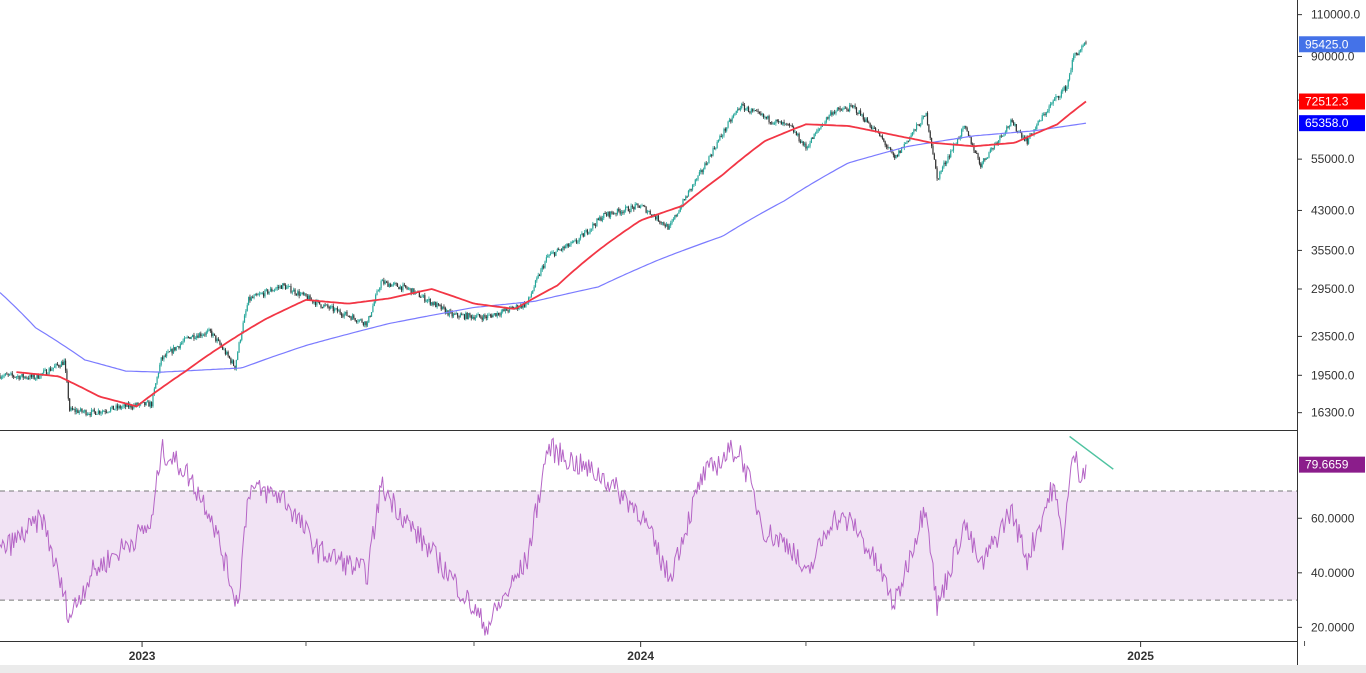 This screenshot has width=1366, height=673. I want to click on slow-ma-value-tag-text: 65358.0, so click(1327, 123).